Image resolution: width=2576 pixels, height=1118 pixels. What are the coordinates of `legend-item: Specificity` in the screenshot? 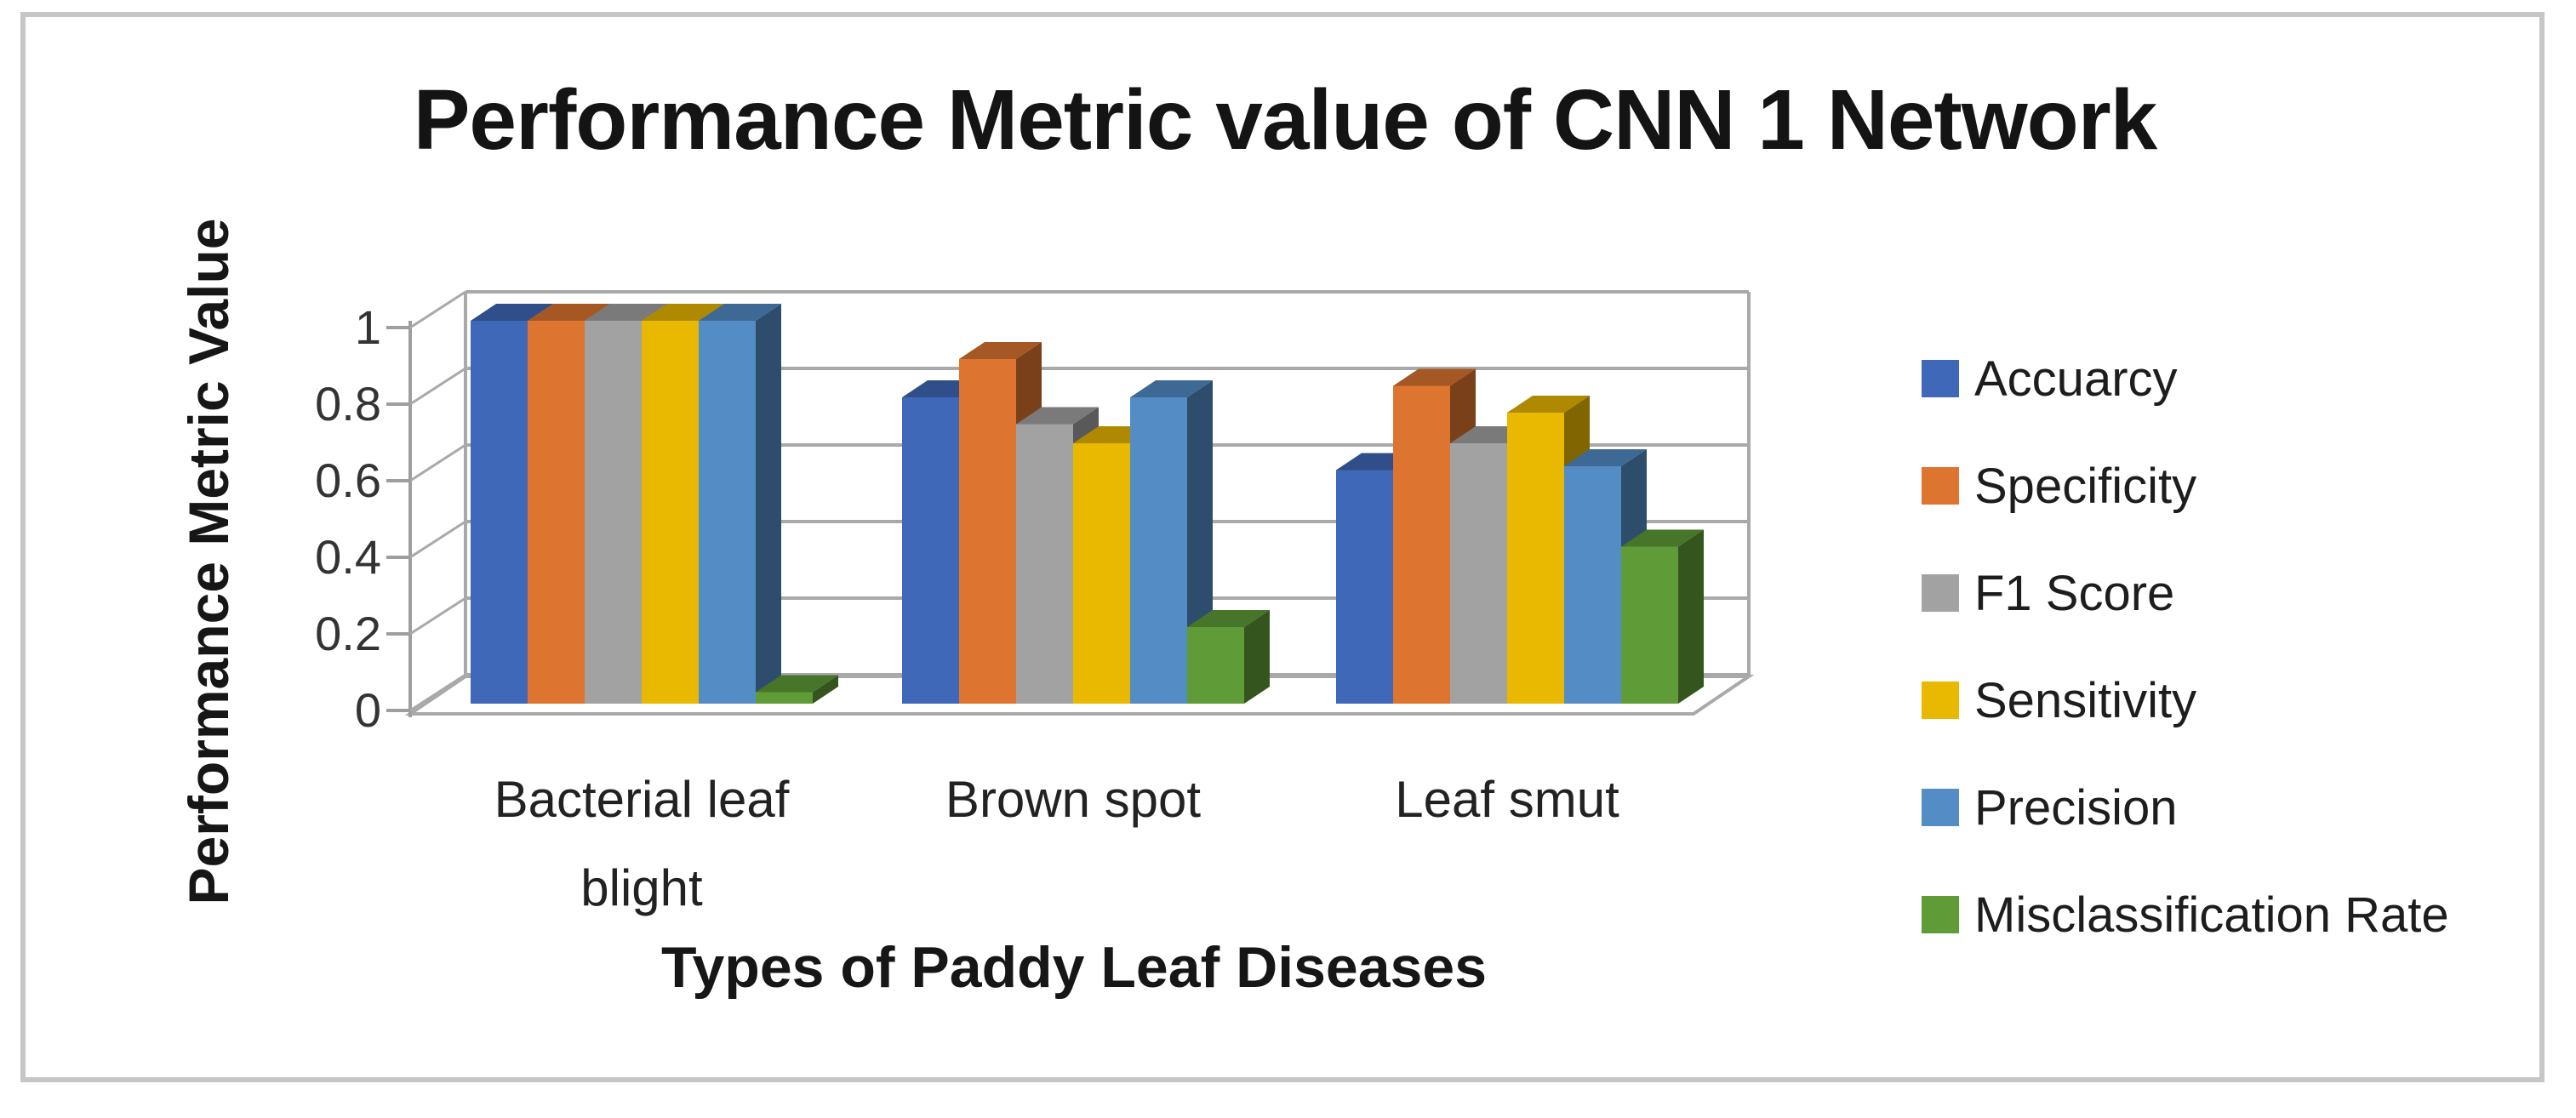 It's located at (2059, 486).